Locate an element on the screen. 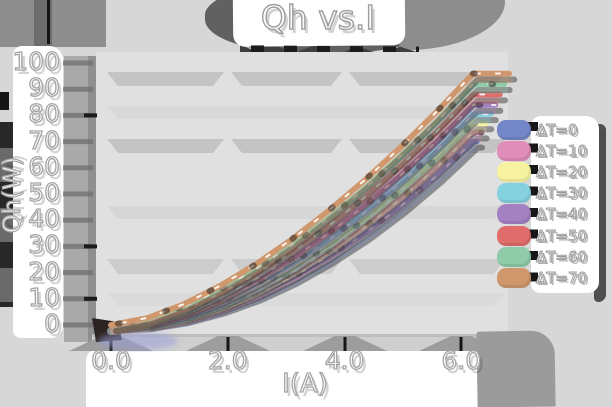 The width and height of the screenshot is (612, 407). y-tick-label: 80 is located at coordinates (44, 114).